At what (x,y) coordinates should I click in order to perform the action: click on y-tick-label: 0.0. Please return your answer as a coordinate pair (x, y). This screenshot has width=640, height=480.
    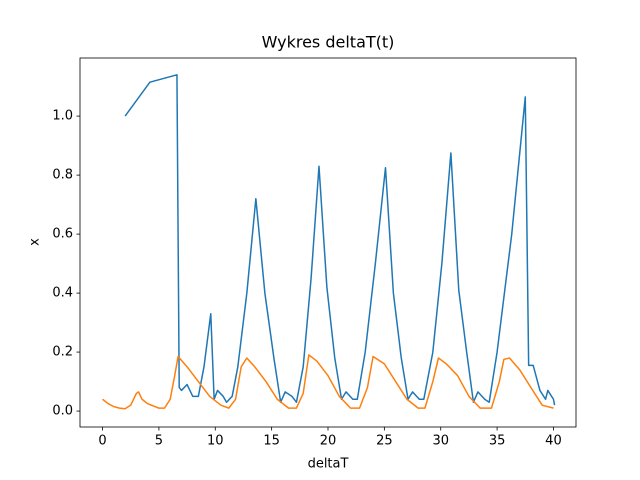
    Looking at the image, I should click on (62, 411).